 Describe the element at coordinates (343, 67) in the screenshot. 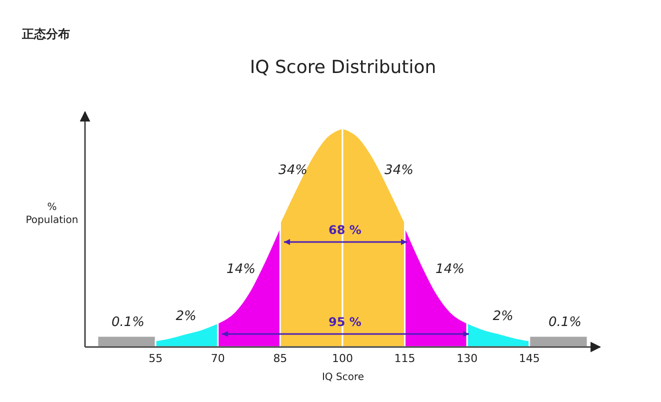

I see `chart-title: IQ Score Distribution` at that location.